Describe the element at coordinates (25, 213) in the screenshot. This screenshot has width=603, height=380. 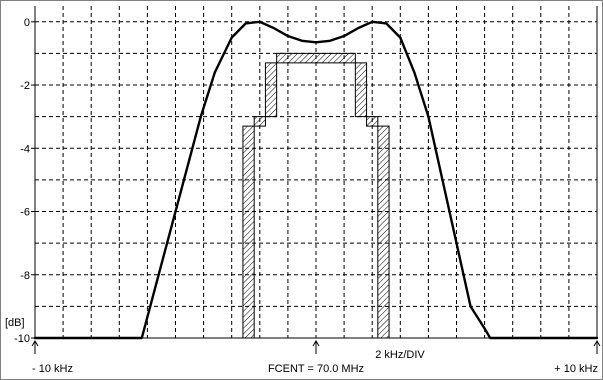
I see `y-tick-label: -6` at that location.